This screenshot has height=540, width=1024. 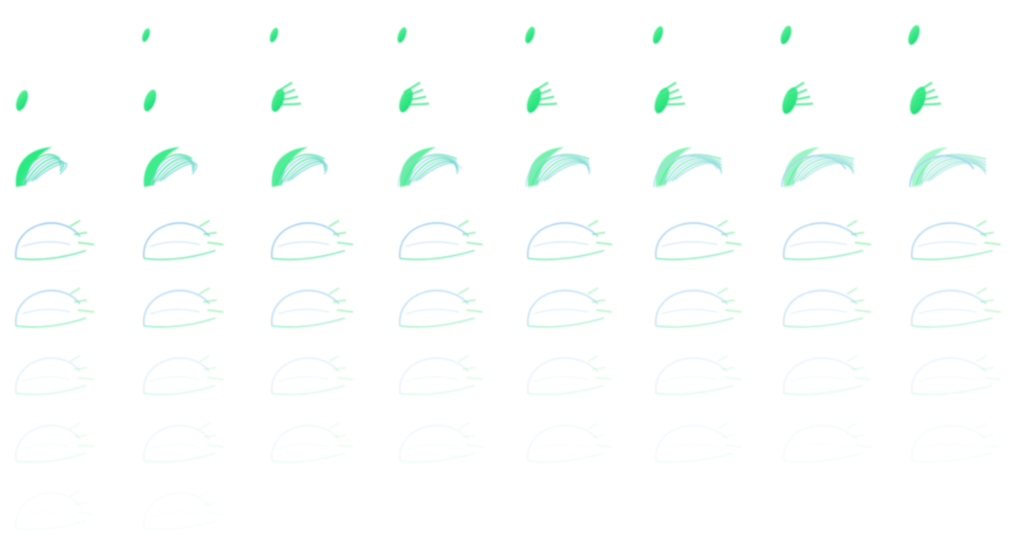 I want to click on dome, so click(x=558, y=171).